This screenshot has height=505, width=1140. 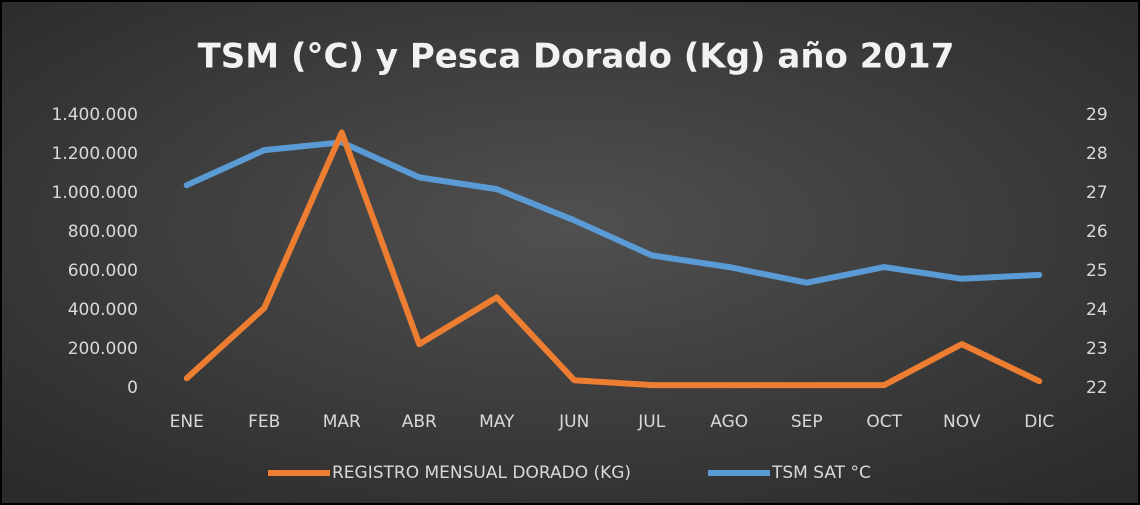 What do you see at coordinates (103, 349) in the screenshot?
I see `y-tick-label: 200.000` at bounding box center [103, 349].